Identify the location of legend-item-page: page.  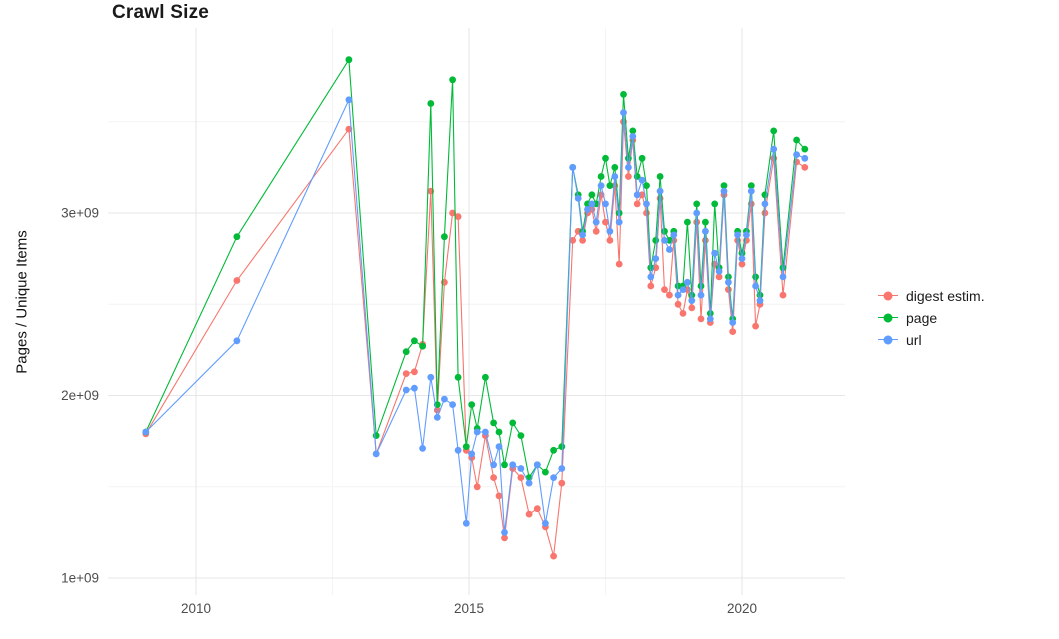
(931, 317).